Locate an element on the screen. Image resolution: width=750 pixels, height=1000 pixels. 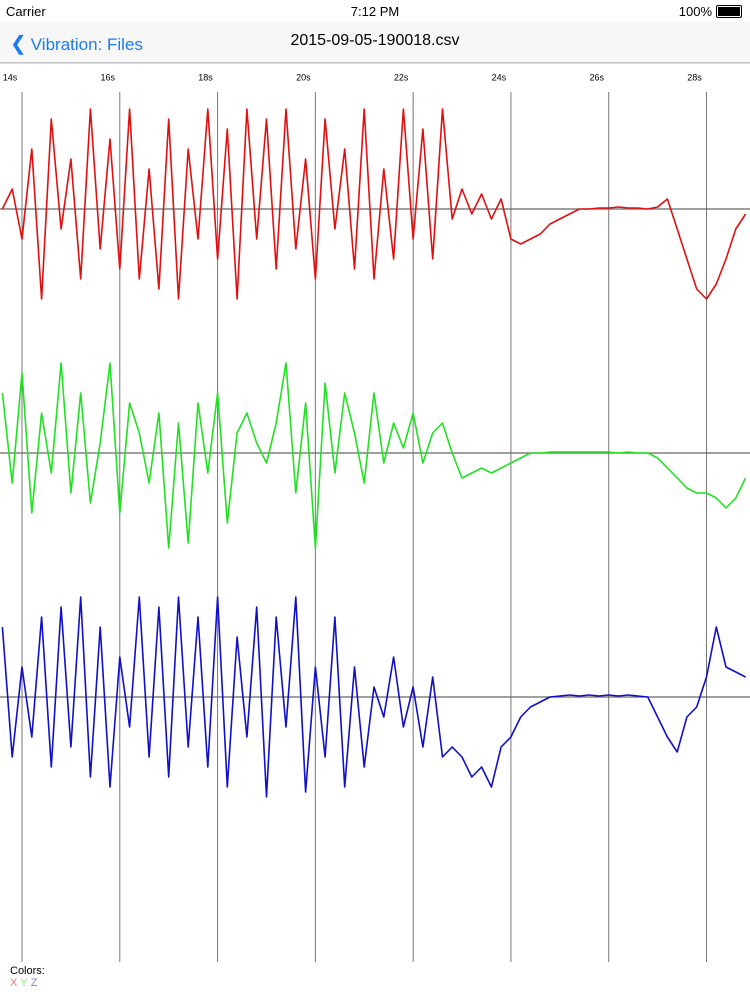
x-tick-label: 14s is located at coordinates (10, 77).